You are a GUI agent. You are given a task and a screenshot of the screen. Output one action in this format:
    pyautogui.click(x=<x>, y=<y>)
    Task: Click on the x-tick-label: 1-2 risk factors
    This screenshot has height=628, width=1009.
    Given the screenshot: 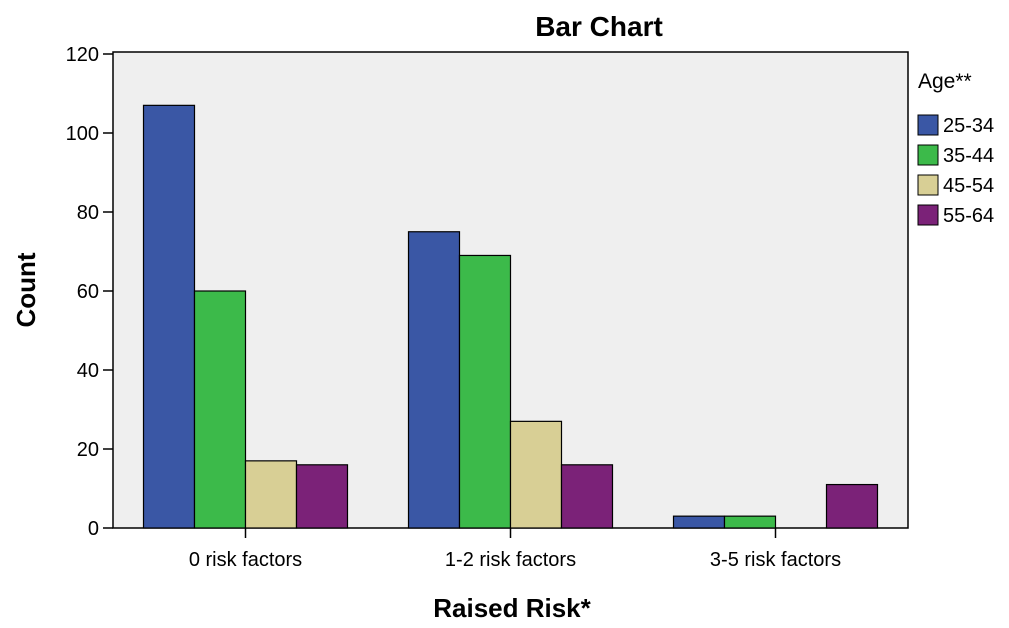 What is the action you would take?
    pyautogui.click(x=510, y=560)
    